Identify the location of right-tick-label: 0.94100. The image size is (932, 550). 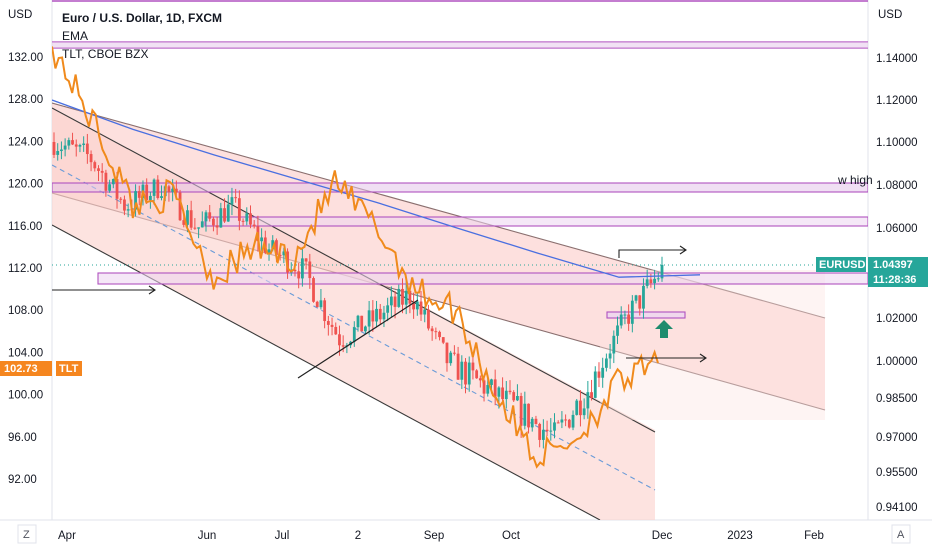
(897, 508).